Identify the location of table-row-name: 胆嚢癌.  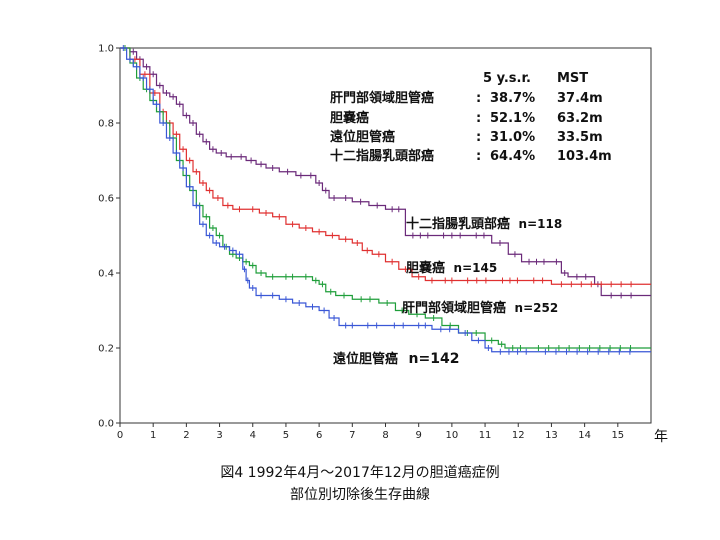
(349, 118).